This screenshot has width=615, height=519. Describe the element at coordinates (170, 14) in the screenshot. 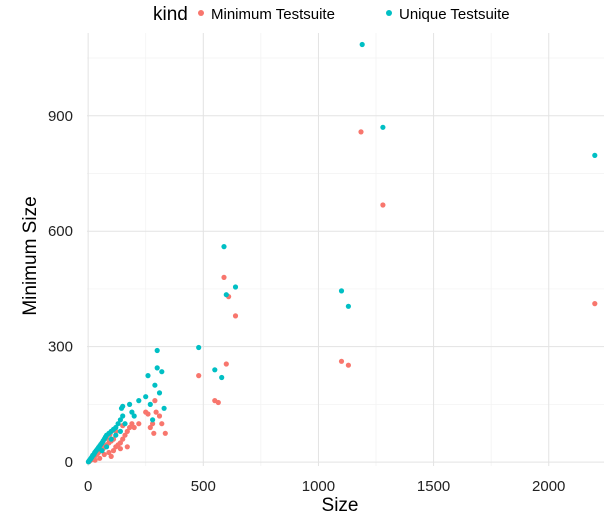

I see `legend-title: kind` at that location.